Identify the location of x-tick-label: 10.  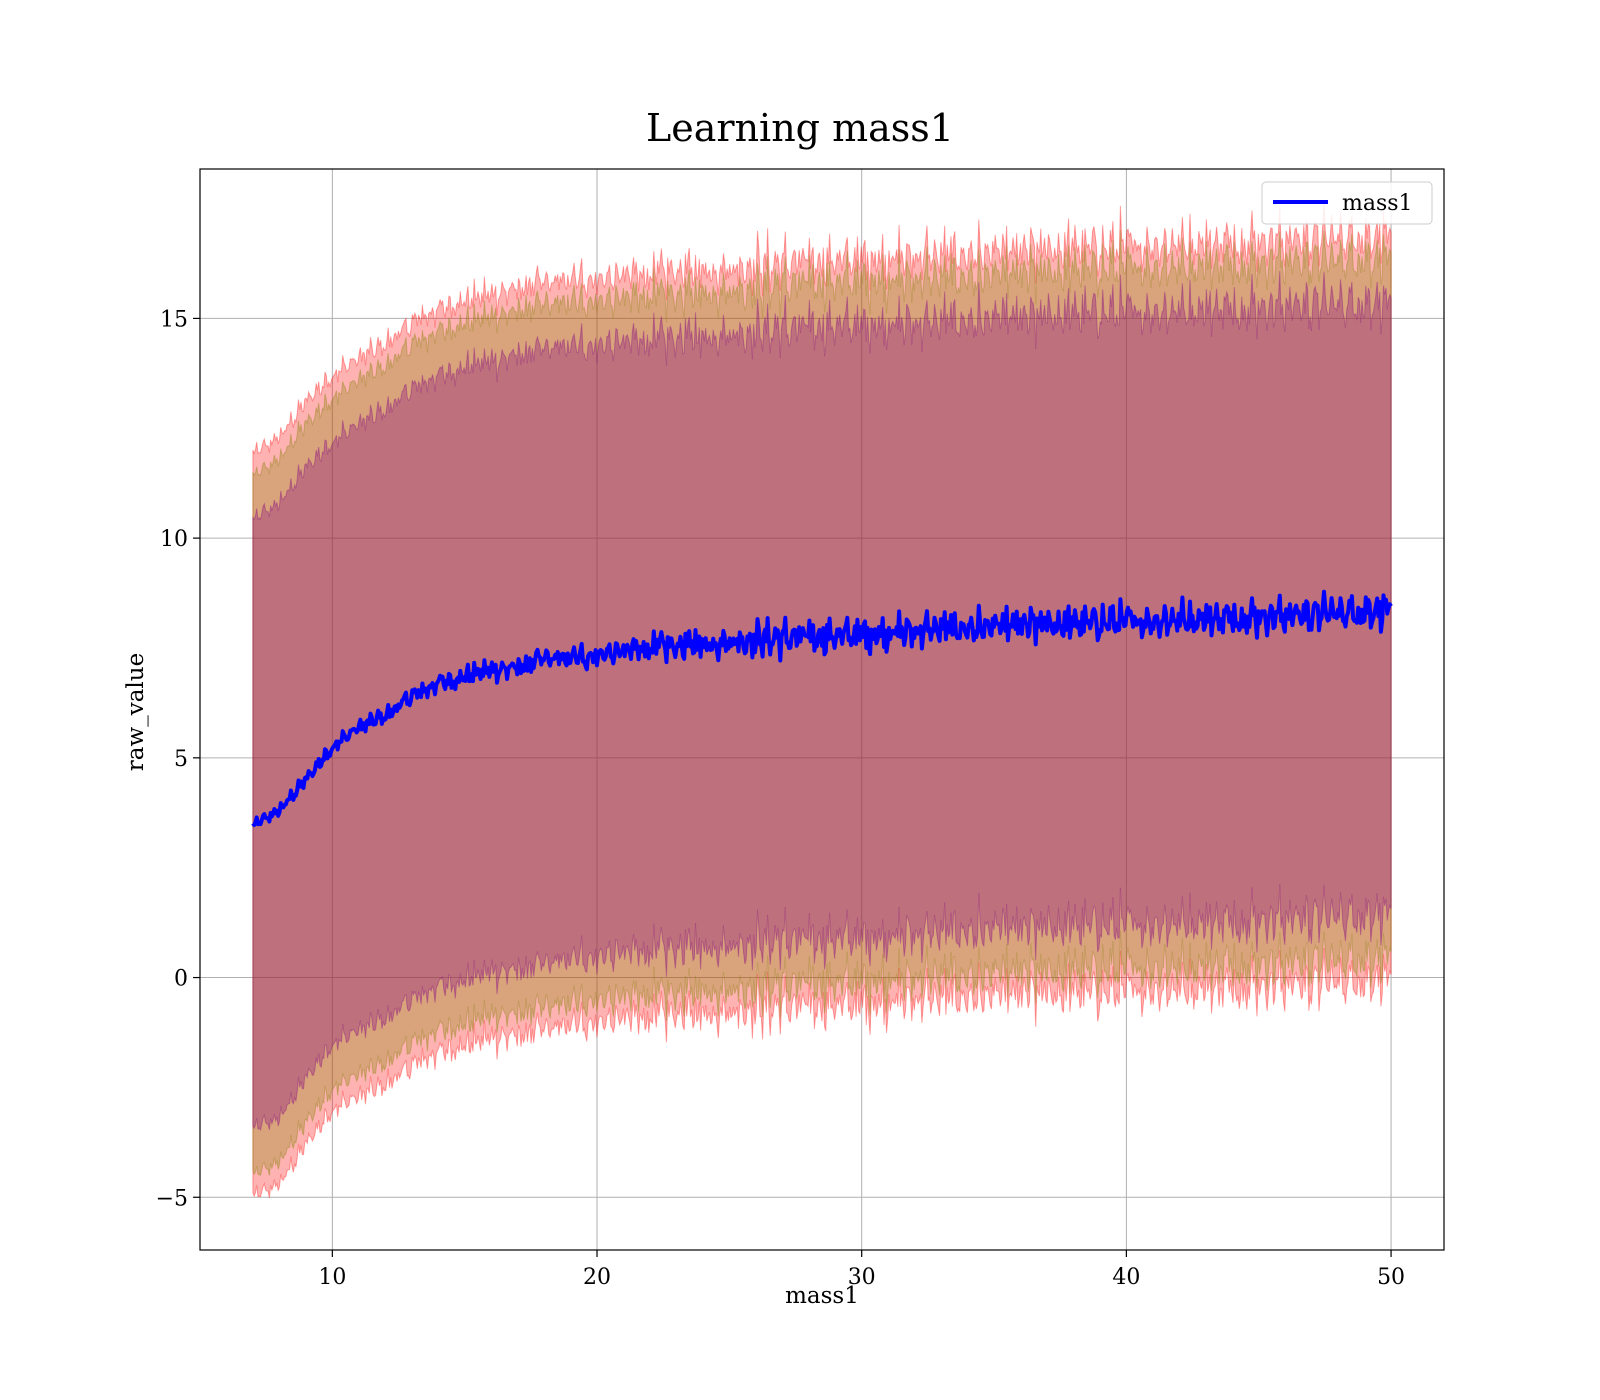
(332, 1277).